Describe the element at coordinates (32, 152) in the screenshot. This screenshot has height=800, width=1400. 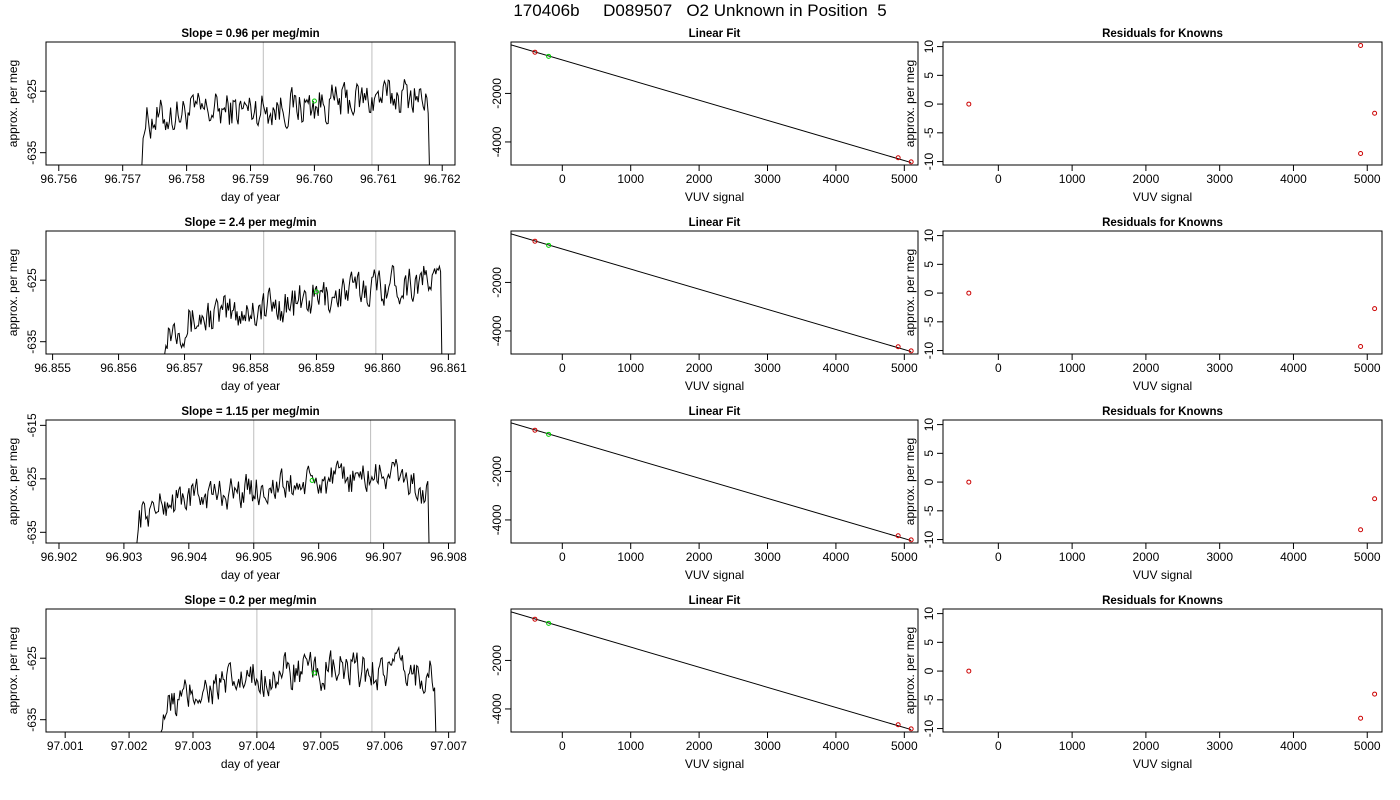
I see `y-tick-label: -635` at that location.